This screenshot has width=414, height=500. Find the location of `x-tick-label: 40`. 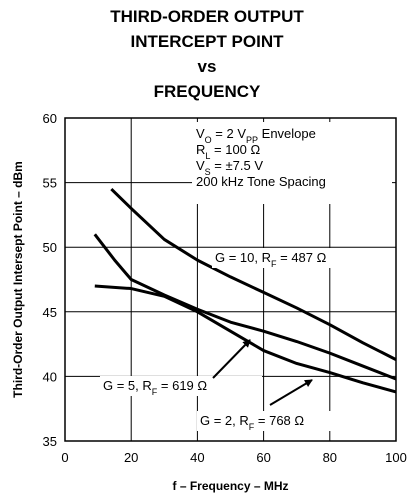

x-tick-label: 40 is located at coordinates (197, 457).